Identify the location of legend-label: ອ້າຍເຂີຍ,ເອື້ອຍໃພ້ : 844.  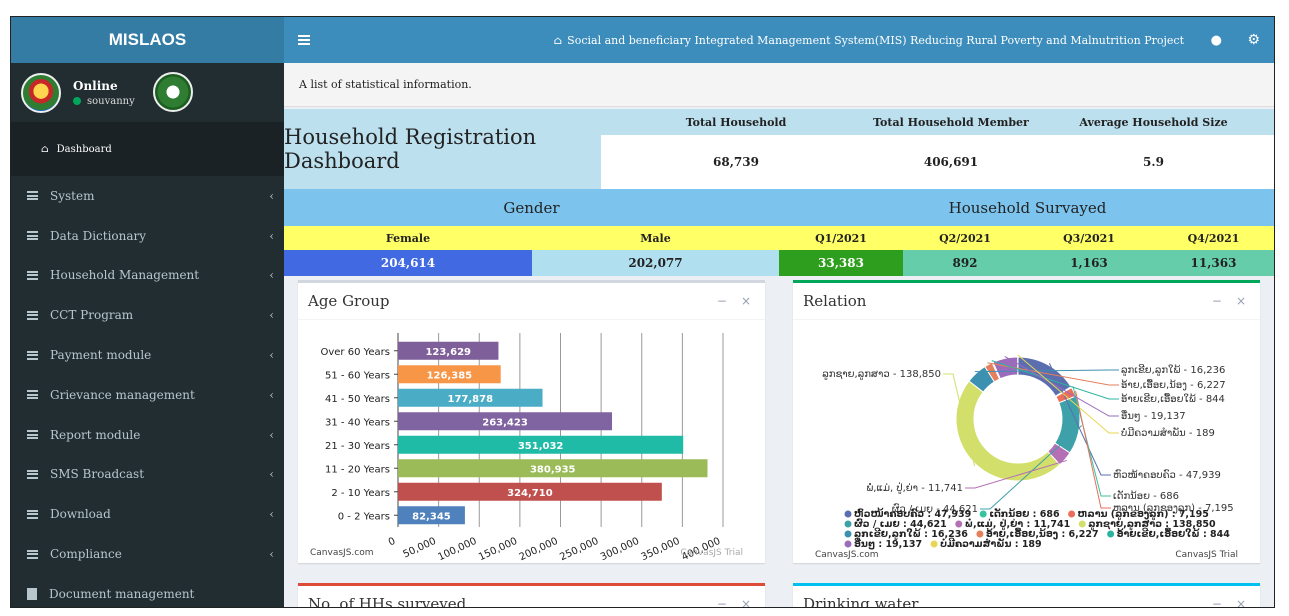
(1174, 533).